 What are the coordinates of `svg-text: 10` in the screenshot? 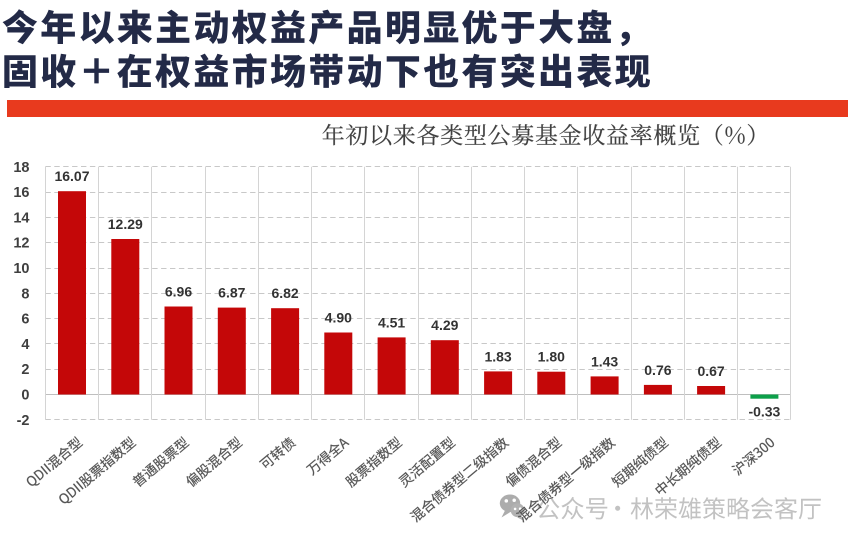 It's located at (21, 269).